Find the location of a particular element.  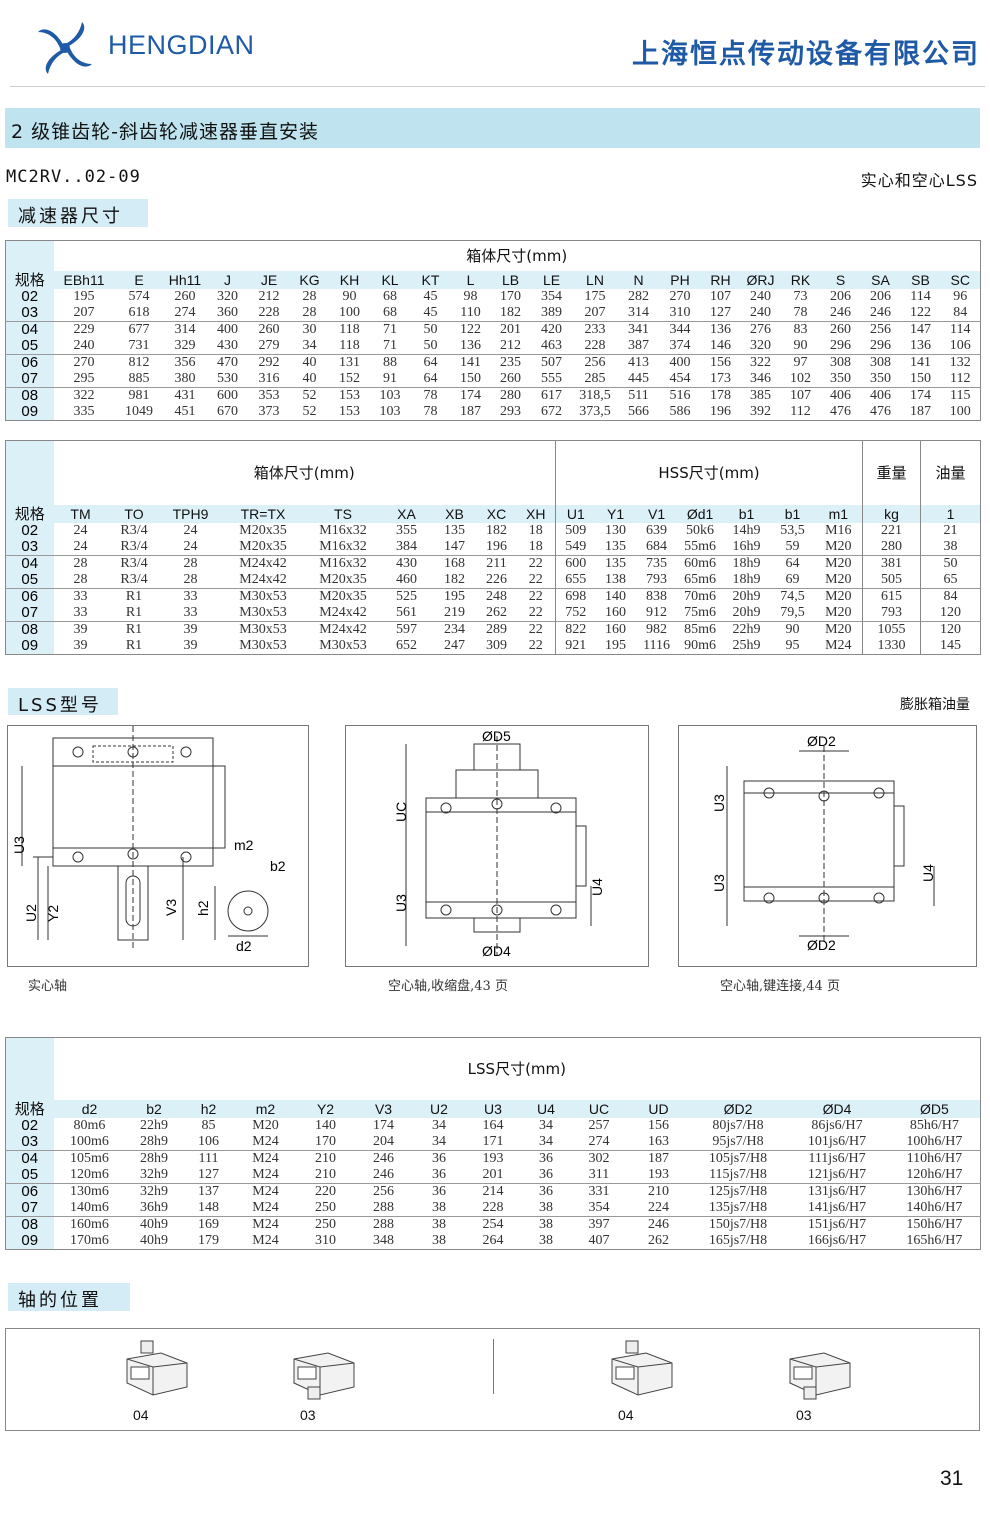

value-cell: 121js6/H7 is located at coordinates (837, 1174).